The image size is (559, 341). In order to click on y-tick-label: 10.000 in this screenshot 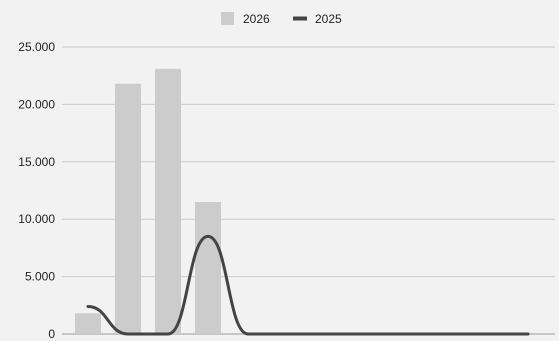, I will do `click(36, 219)`.